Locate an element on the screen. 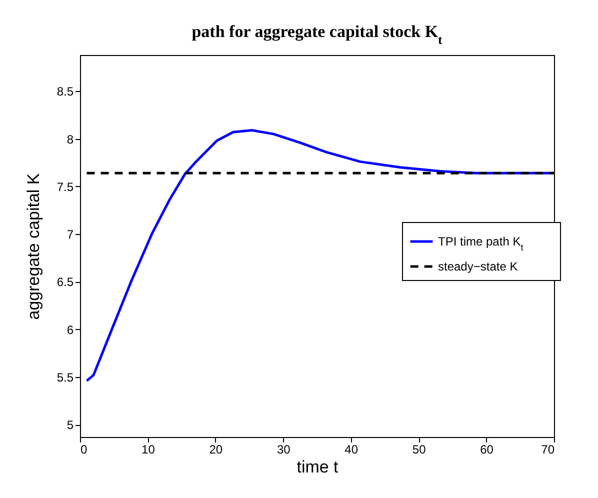 This screenshot has width=598, height=498. x-tick-label: 50 is located at coordinates (419, 449).